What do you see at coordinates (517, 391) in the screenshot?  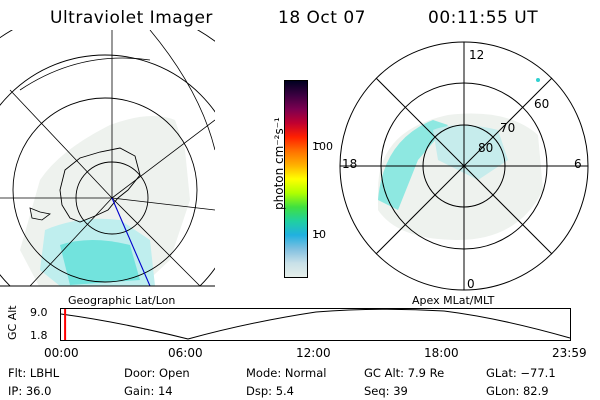 I see `glon-info: GLon: 82.9` at bounding box center [517, 391].